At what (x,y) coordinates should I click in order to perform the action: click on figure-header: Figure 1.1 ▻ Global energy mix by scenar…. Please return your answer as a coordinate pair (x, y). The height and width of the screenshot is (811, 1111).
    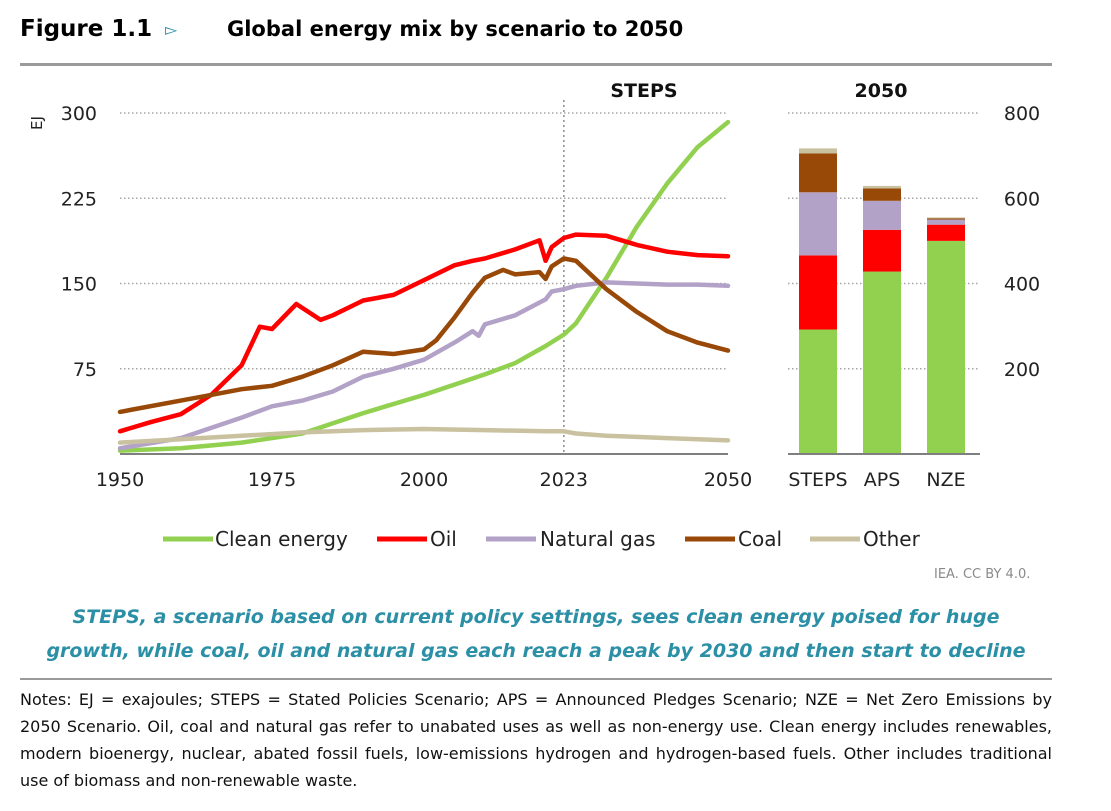
    Looking at the image, I should click on (536, 32).